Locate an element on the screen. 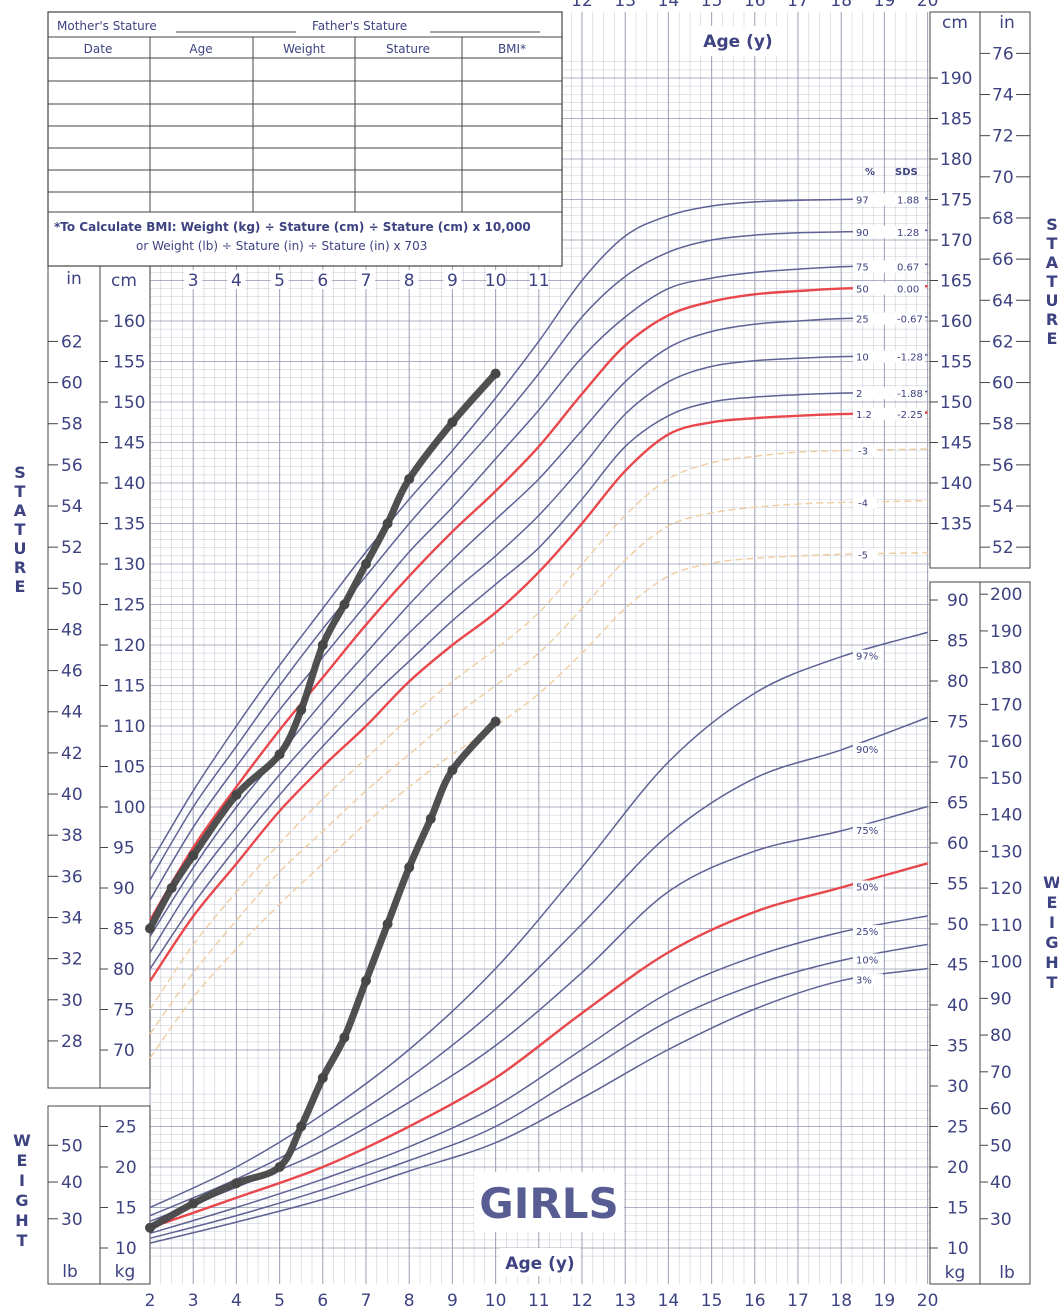 The image size is (1059, 1313). left-stature-axis-box: in cm is located at coordinates (99, 677).